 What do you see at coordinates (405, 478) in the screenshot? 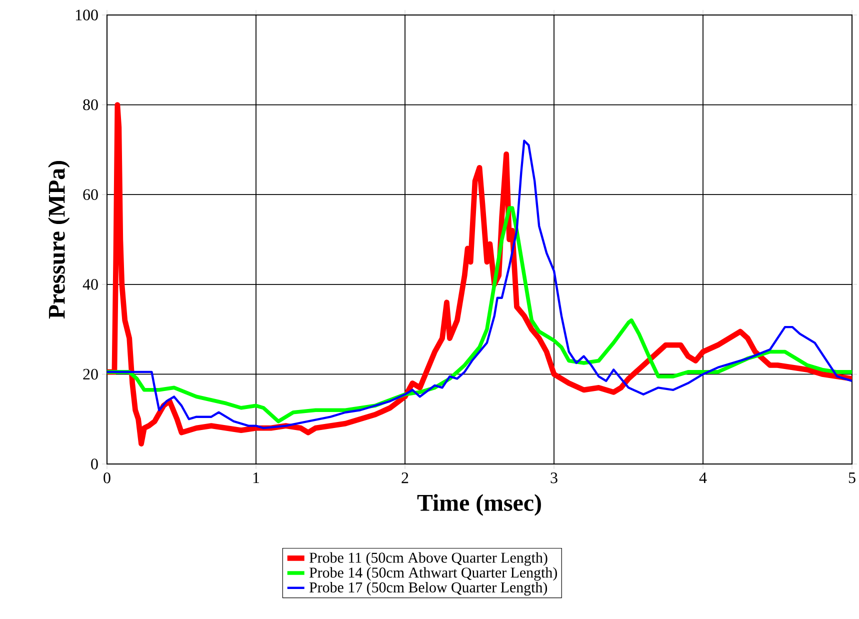
I see `x-tick-label: 2` at bounding box center [405, 478].